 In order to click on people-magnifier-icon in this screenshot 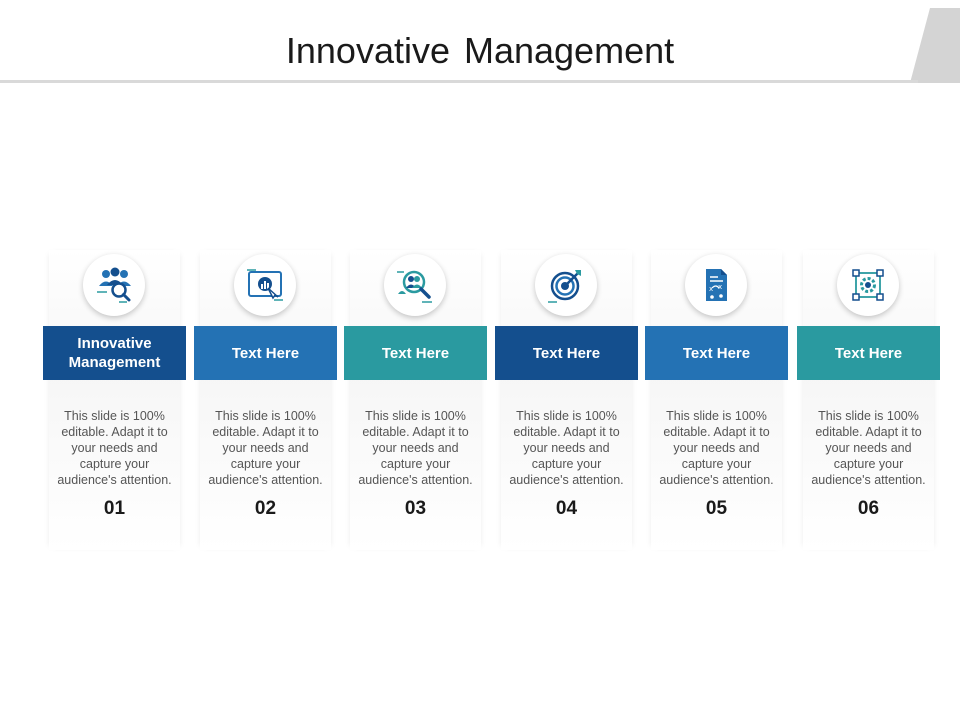, I will do `click(414, 286)`.